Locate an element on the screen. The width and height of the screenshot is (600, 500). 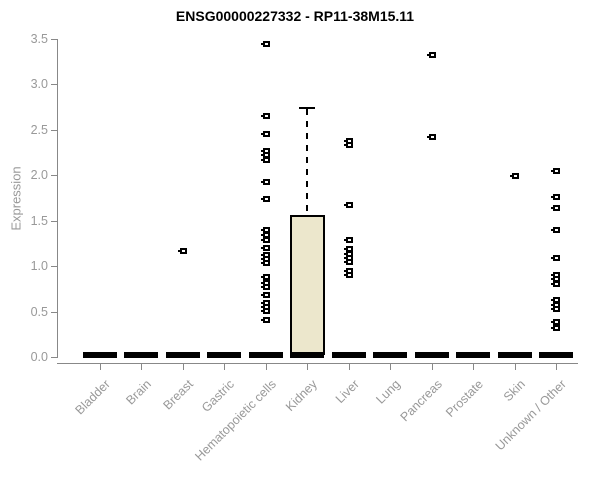
upper-whisker is located at coordinates (307, 161).